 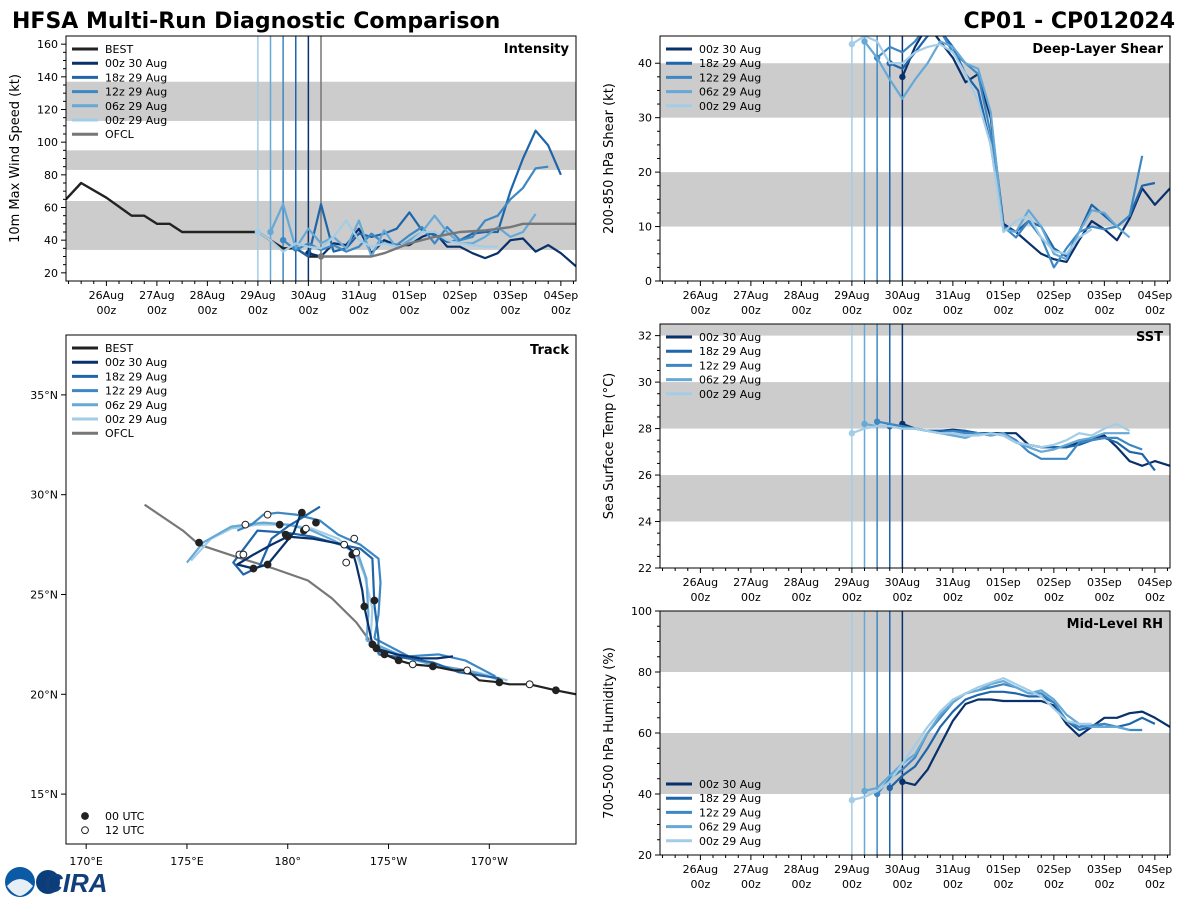 What do you see at coordinates (85, 861) in the screenshot?
I see `lon-tick-label: 170°E` at bounding box center [85, 861].